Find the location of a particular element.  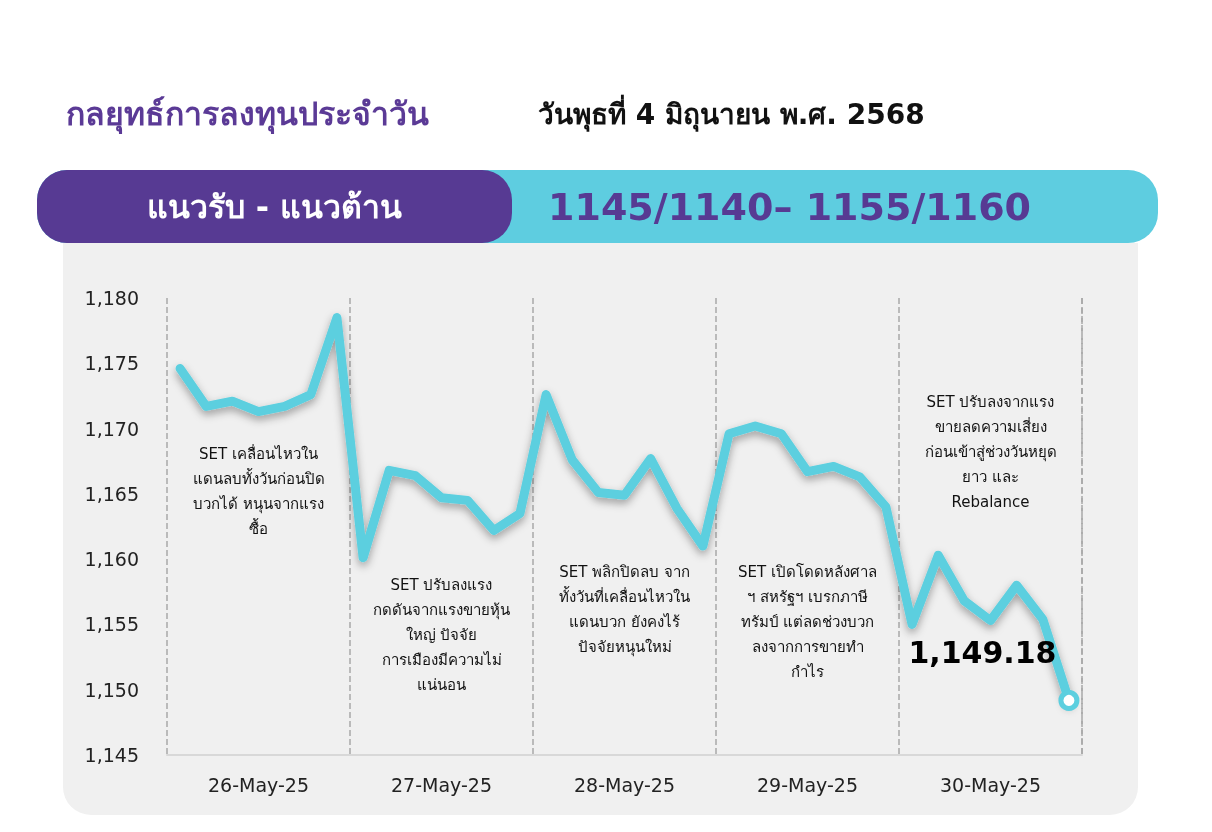

x-tick-label: 30-May-25 is located at coordinates (990, 784).